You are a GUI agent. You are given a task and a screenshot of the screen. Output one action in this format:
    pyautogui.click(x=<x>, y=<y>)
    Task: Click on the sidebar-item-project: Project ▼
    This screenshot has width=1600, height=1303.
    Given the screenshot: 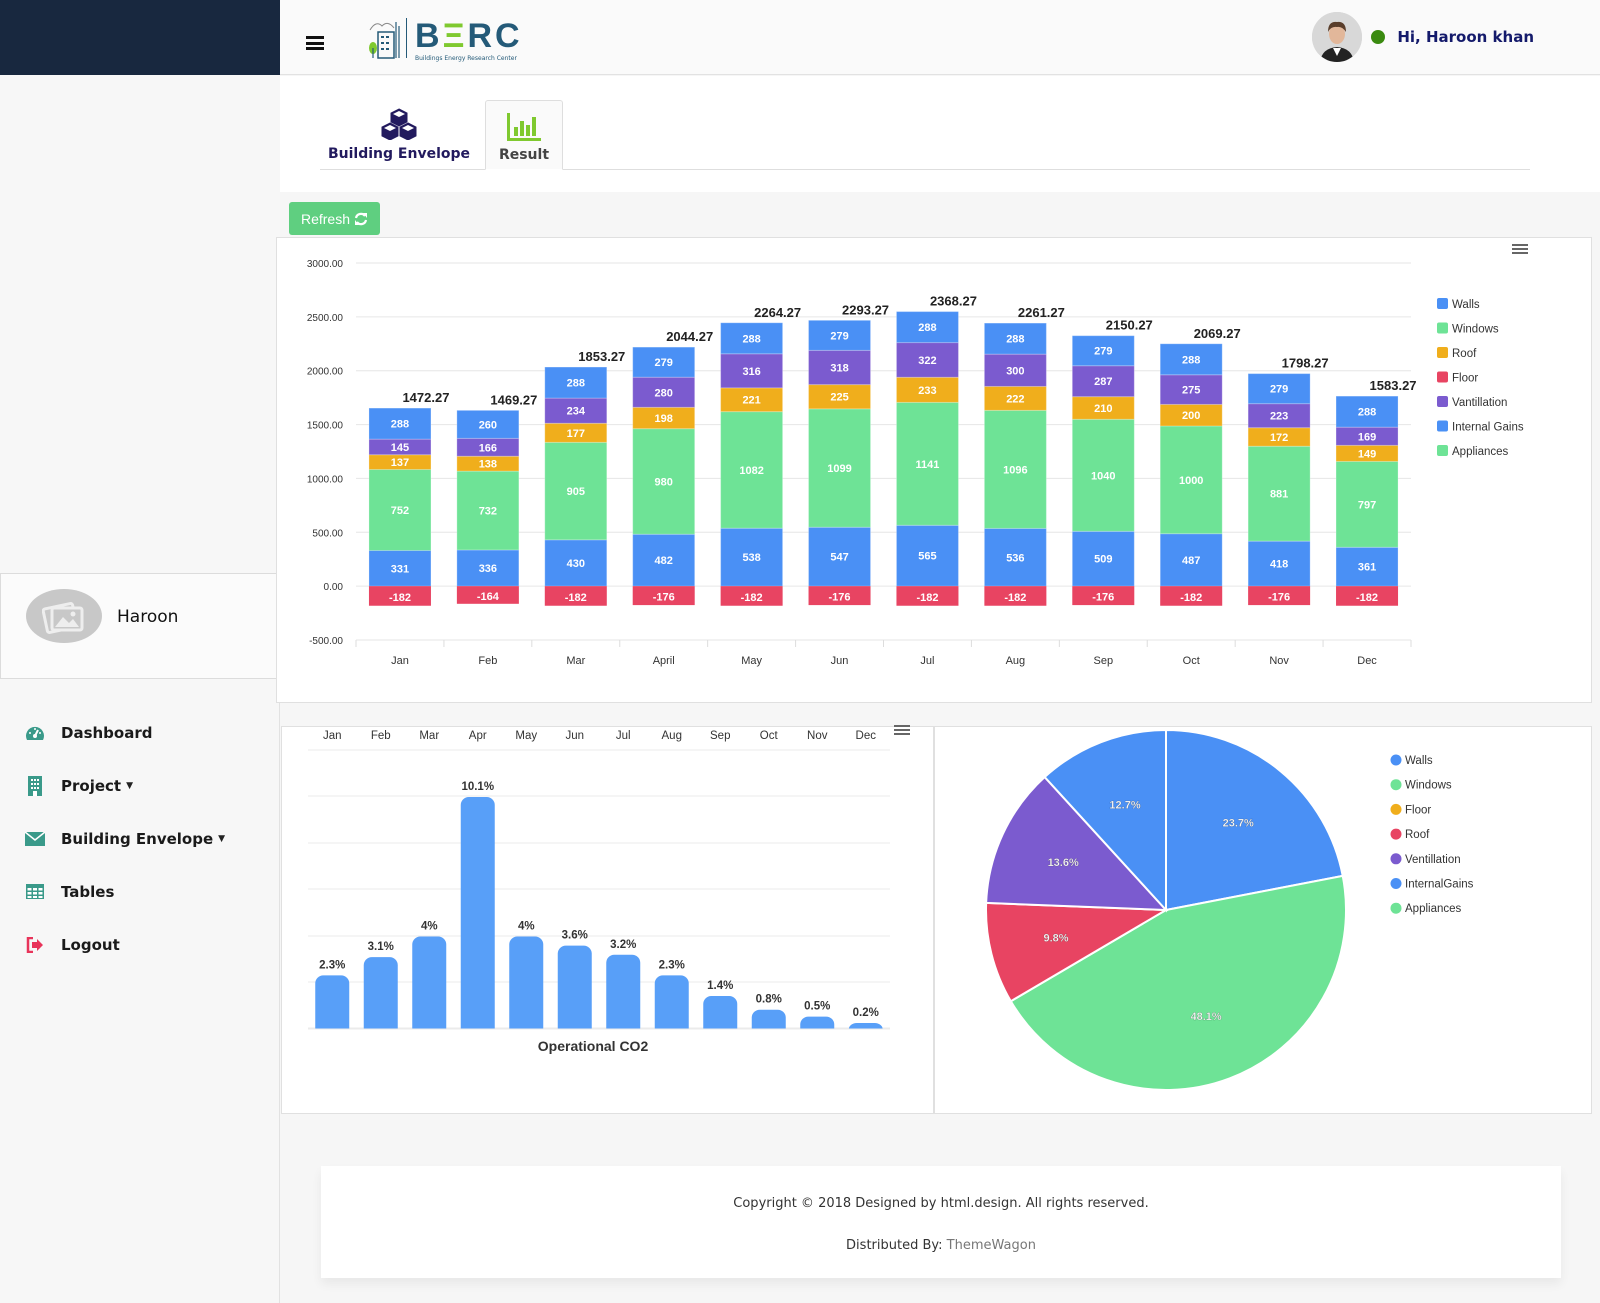 What is the action you would take?
    pyautogui.click(x=140, y=785)
    